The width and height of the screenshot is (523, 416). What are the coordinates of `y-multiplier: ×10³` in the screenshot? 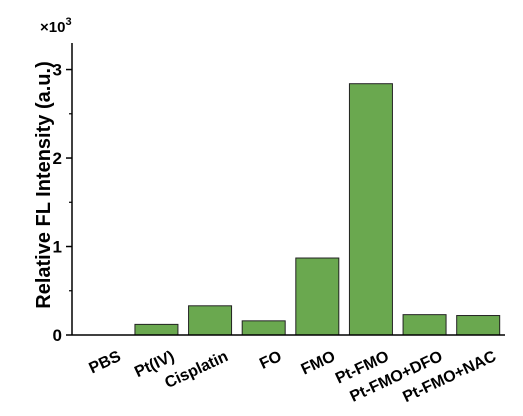 It's located at (56, 26).